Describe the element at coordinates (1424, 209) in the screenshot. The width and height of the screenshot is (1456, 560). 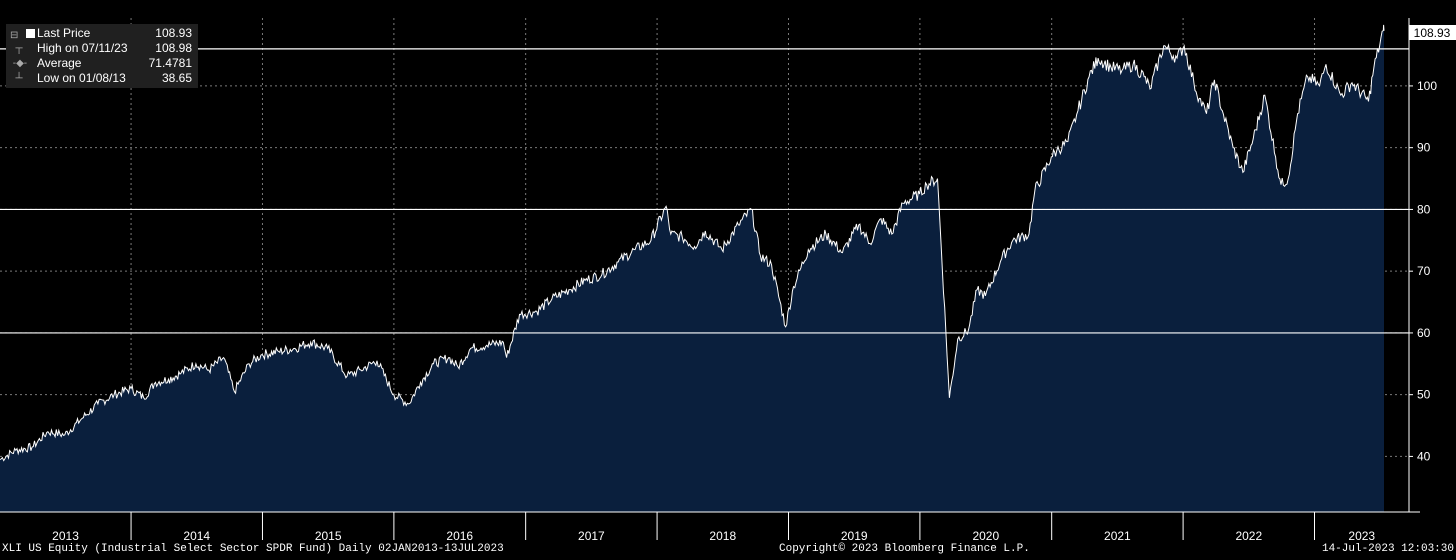
I see `y-tick-label: 80` at that location.